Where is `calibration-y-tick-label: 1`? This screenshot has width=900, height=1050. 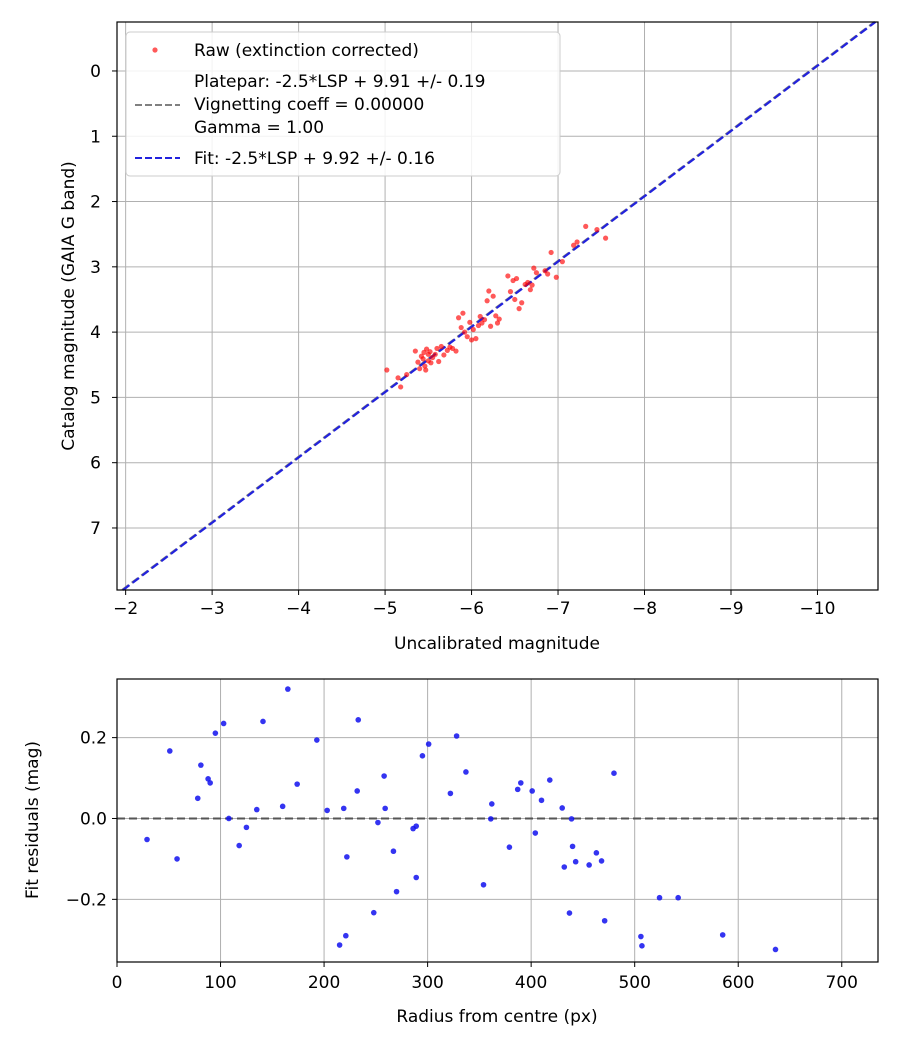 calibration-y-tick-label: 1 is located at coordinates (95, 137).